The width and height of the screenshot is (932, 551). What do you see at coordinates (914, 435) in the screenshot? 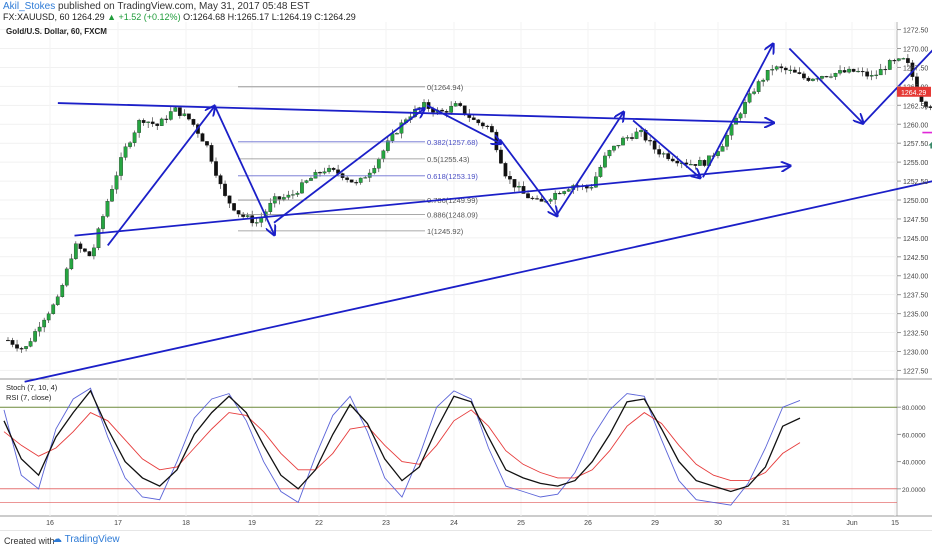
I see `osc-tick-label: 60.0000` at bounding box center [914, 435].